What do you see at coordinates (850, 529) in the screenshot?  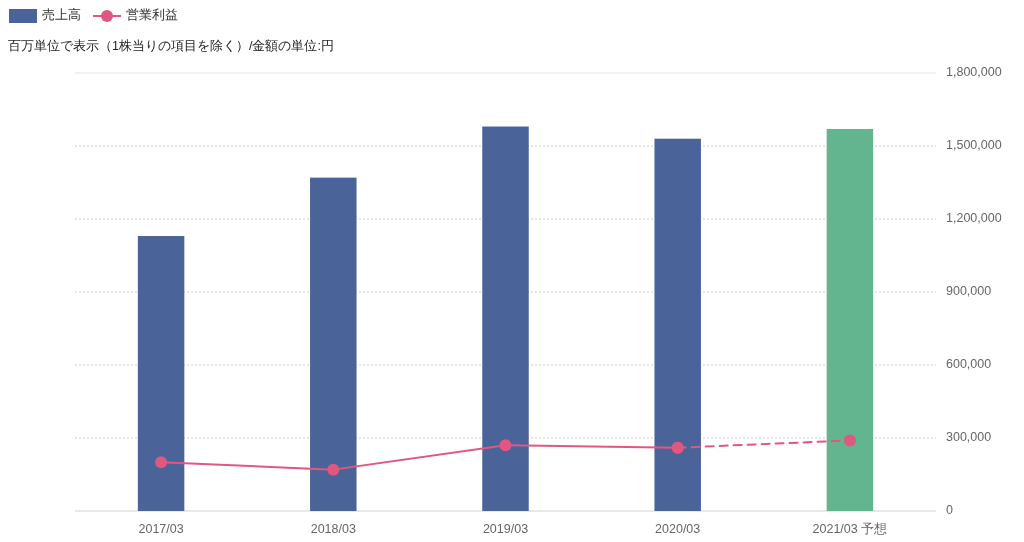 I see `xtick: 2021/03 予想` at bounding box center [850, 529].